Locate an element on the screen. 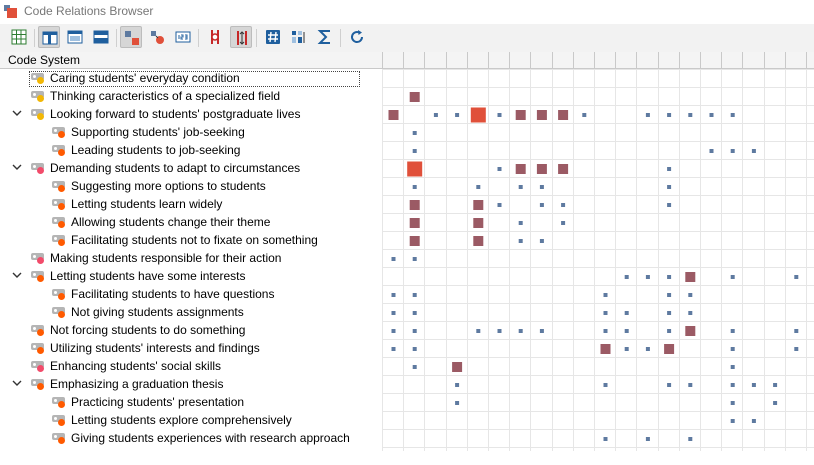 This screenshot has width=814, height=465. layout-bottom-button is located at coordinates (101, 37).